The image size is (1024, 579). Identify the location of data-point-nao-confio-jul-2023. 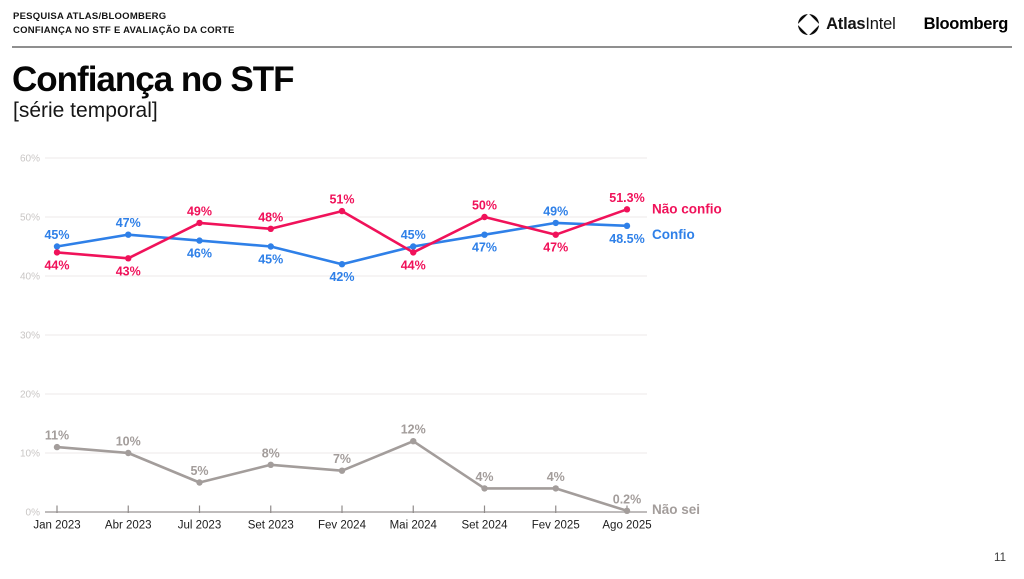
(199, 223).